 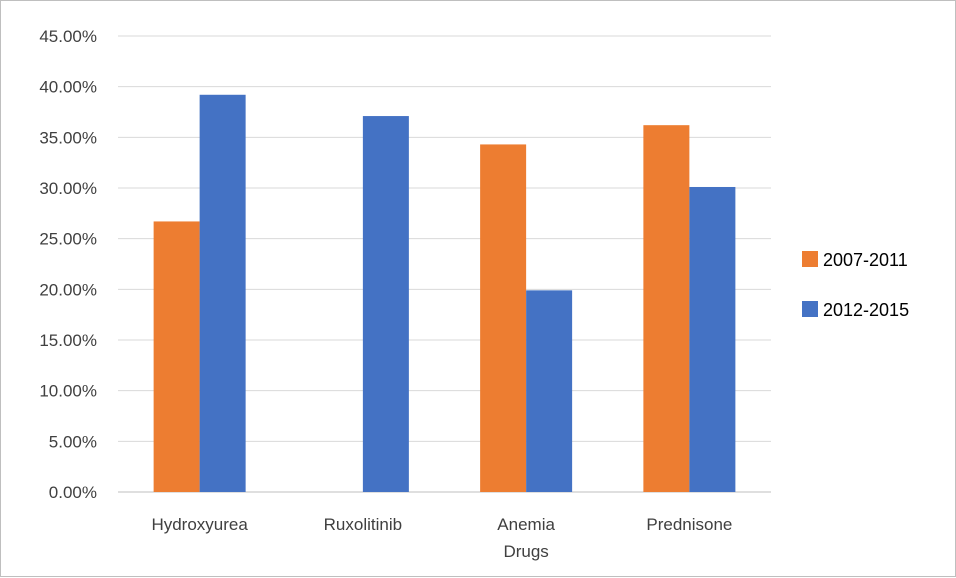 What do you see at coordinates (176, 356) in the screenshot?
I see `bar-2007-2011-hydroxyurea` at bounding box center [176, 356].